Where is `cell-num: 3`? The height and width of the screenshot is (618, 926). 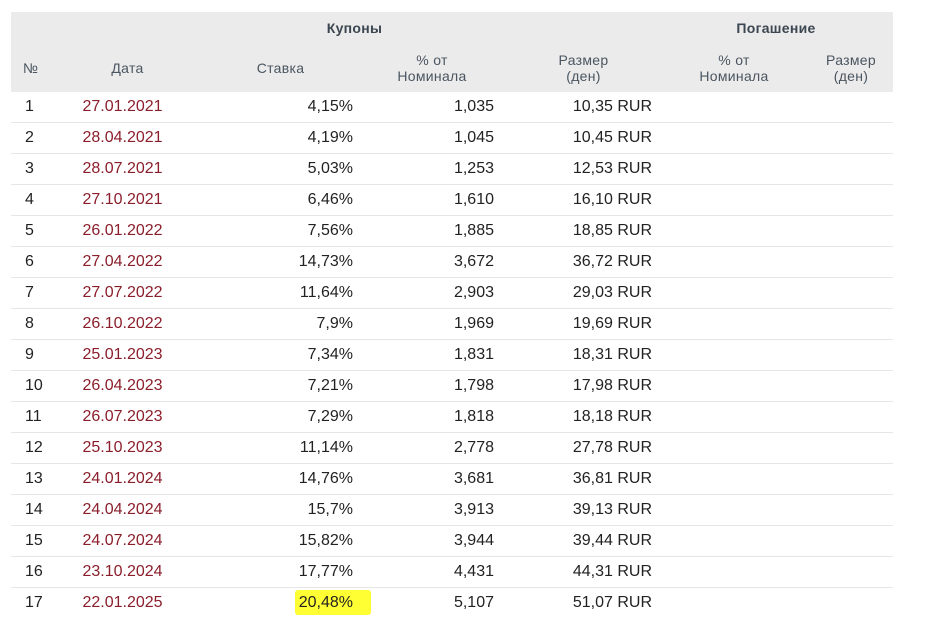
cell-num: 3 is located at coordinates (30, 169).